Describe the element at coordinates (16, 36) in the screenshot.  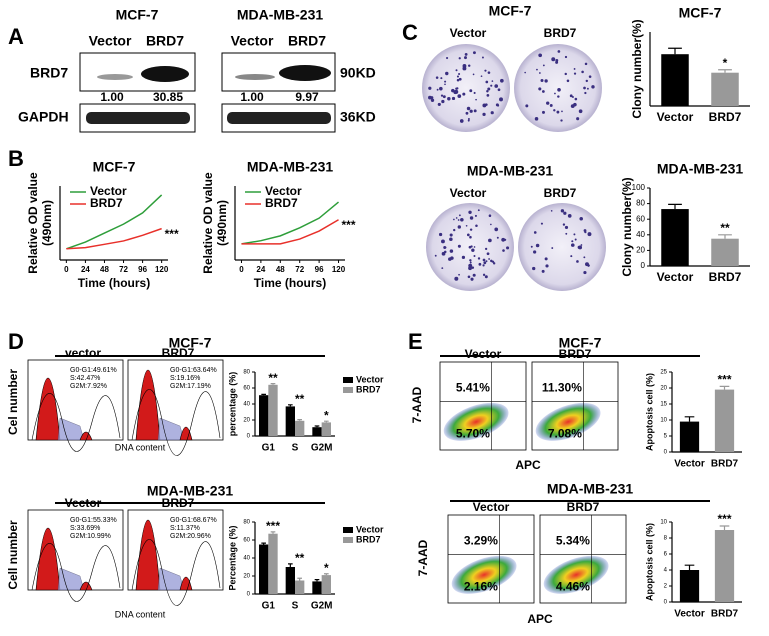
I see `panel-label: A` at that location.